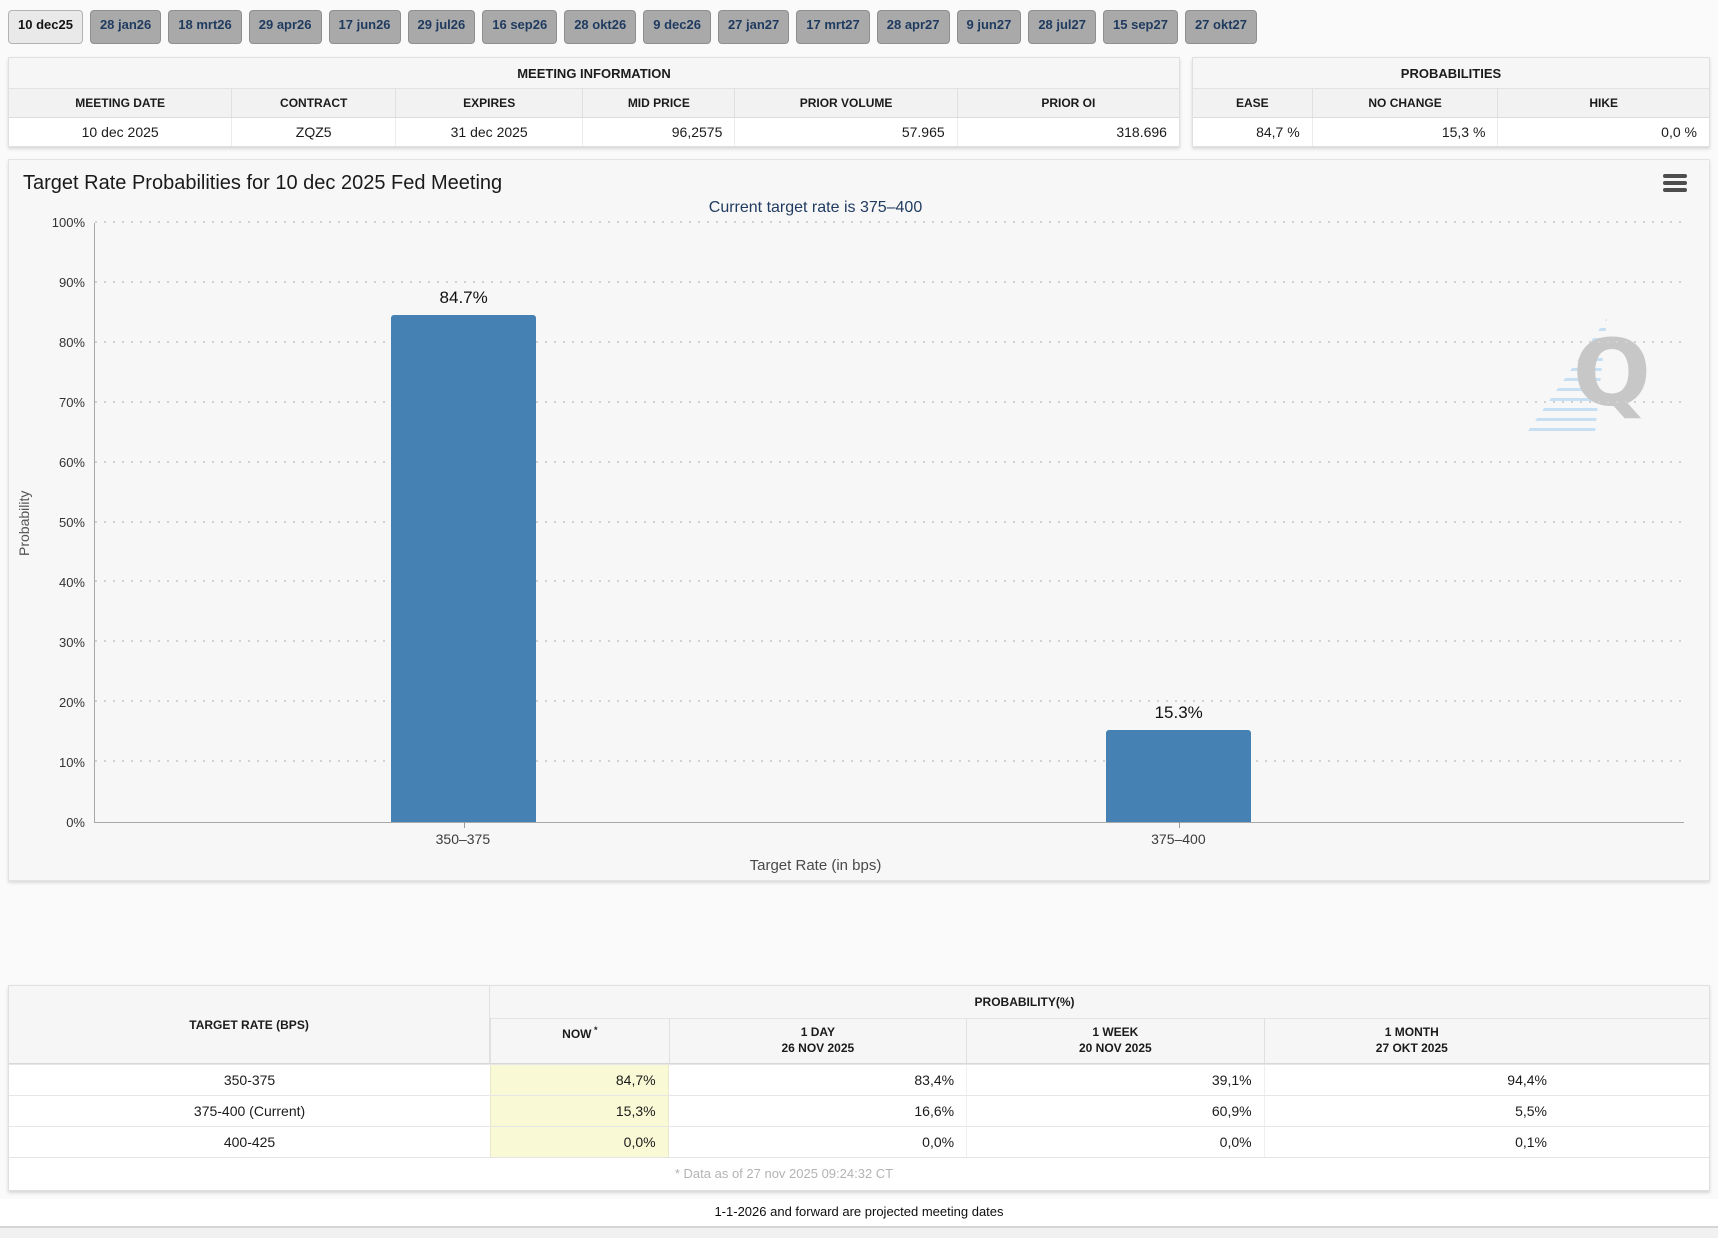 This screenshot has height=1238, width=1718. I want to click on probabilities-data-row: 84,7 % 15,3 % 0,0 %, so click(1451, 132).